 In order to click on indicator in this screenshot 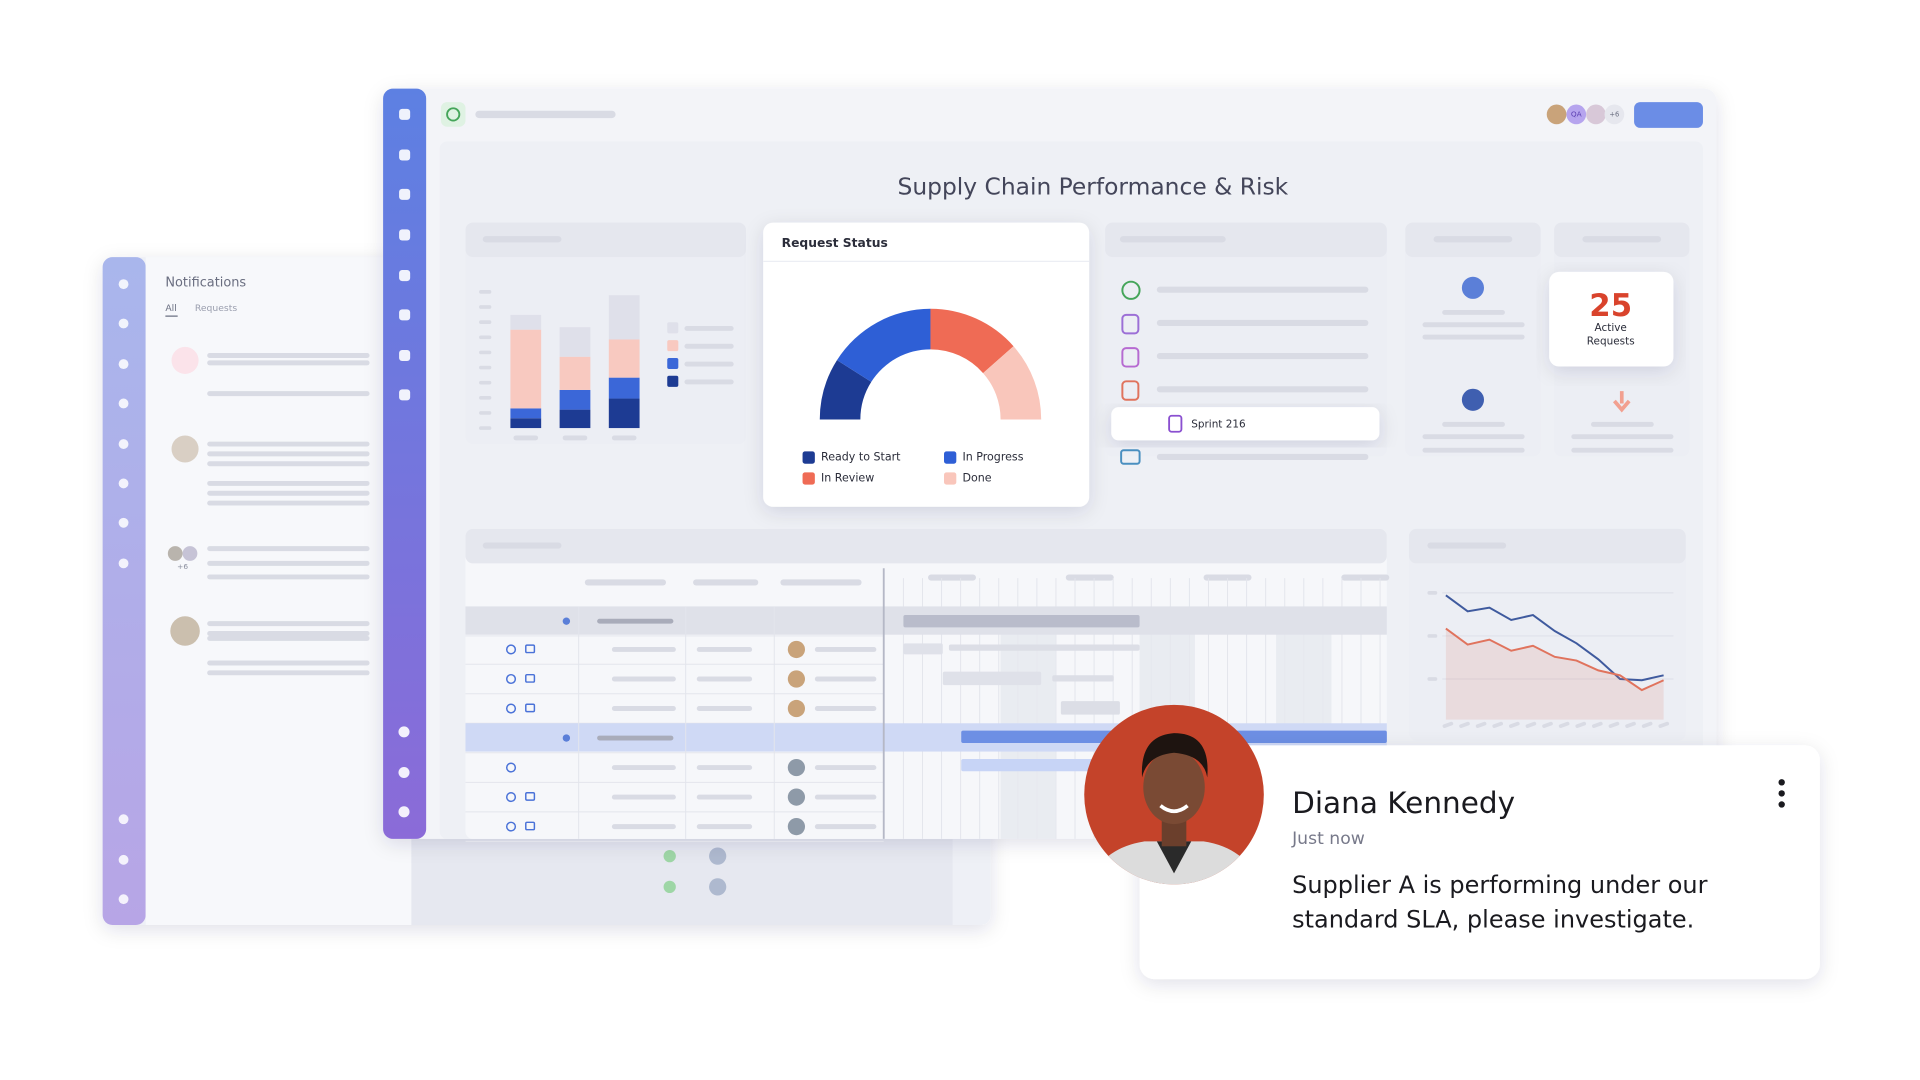, I will do `click(1473, 399)`.